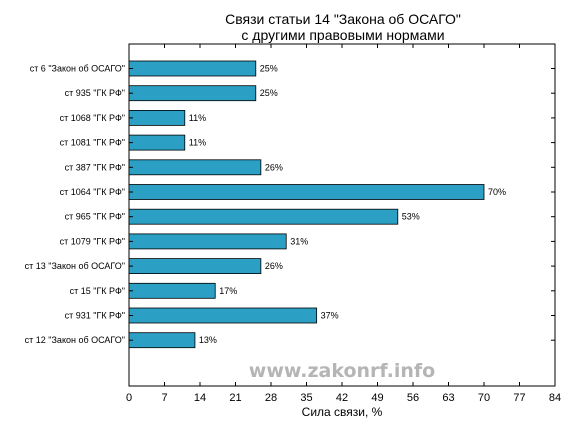 The height and width of the screenshot is (432, 576). Describe the element at coordinates (92, 118) in the screenshot. I see `y-tick-label: ст 1068 "ГК РФ"` at that location.